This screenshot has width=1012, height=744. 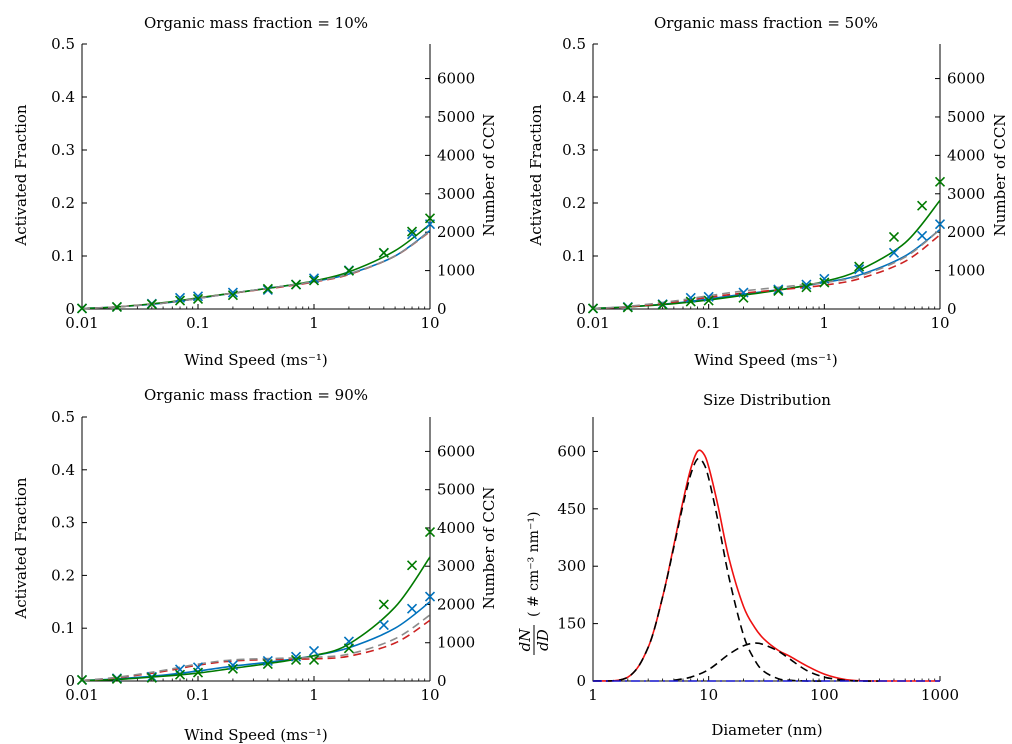 I want to click on y2-tick-label: 0, so click(x=442, y=681).